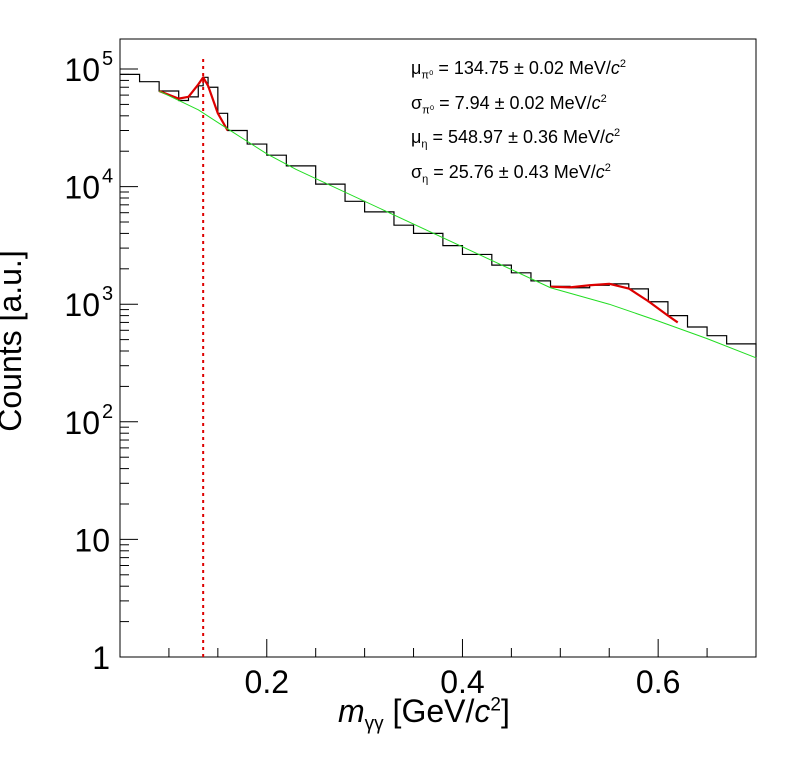 This screenshot has height=772, width=796. Describe the element at coordinates (267, 682) in the screenshot. I see `x-tick-label: 0.2` at that location.